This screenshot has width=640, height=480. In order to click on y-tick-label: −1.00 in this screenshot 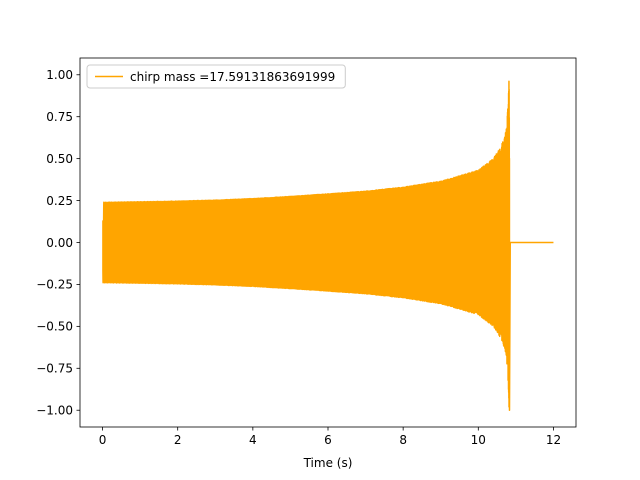, I will do `click(54, 411)`.